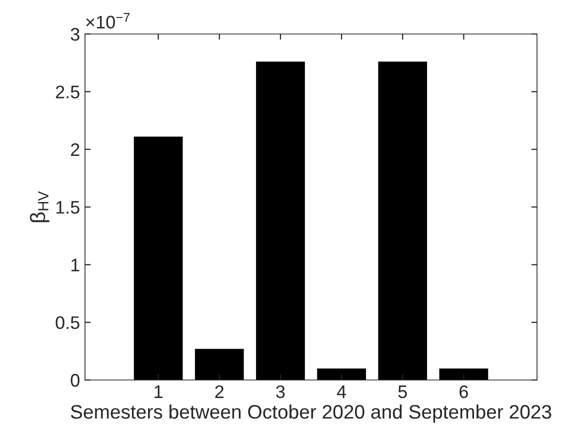 The height and width of the screenshot is (441, 580). What do you see at coordinates (40, 206) in the screenshot?
I see `y-axis-title: β$_{HV}$` at bounding box center [40, 206].